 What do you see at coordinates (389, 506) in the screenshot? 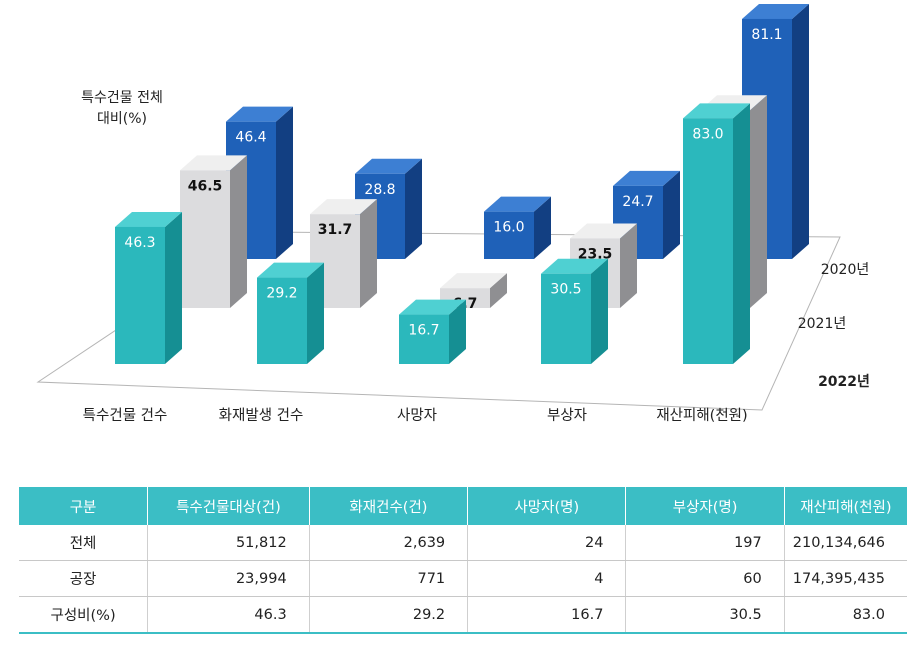
I see `table-header-cell: 화재건수(건)` at bounding box center [389, 506].